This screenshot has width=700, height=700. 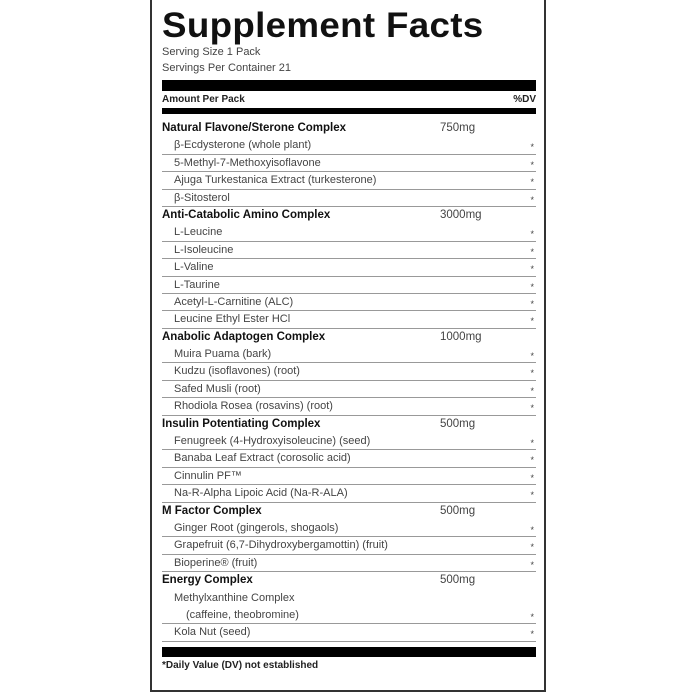 I want to click on footnote: *Daily Value (DV) not established, so click(x=240, y=665).